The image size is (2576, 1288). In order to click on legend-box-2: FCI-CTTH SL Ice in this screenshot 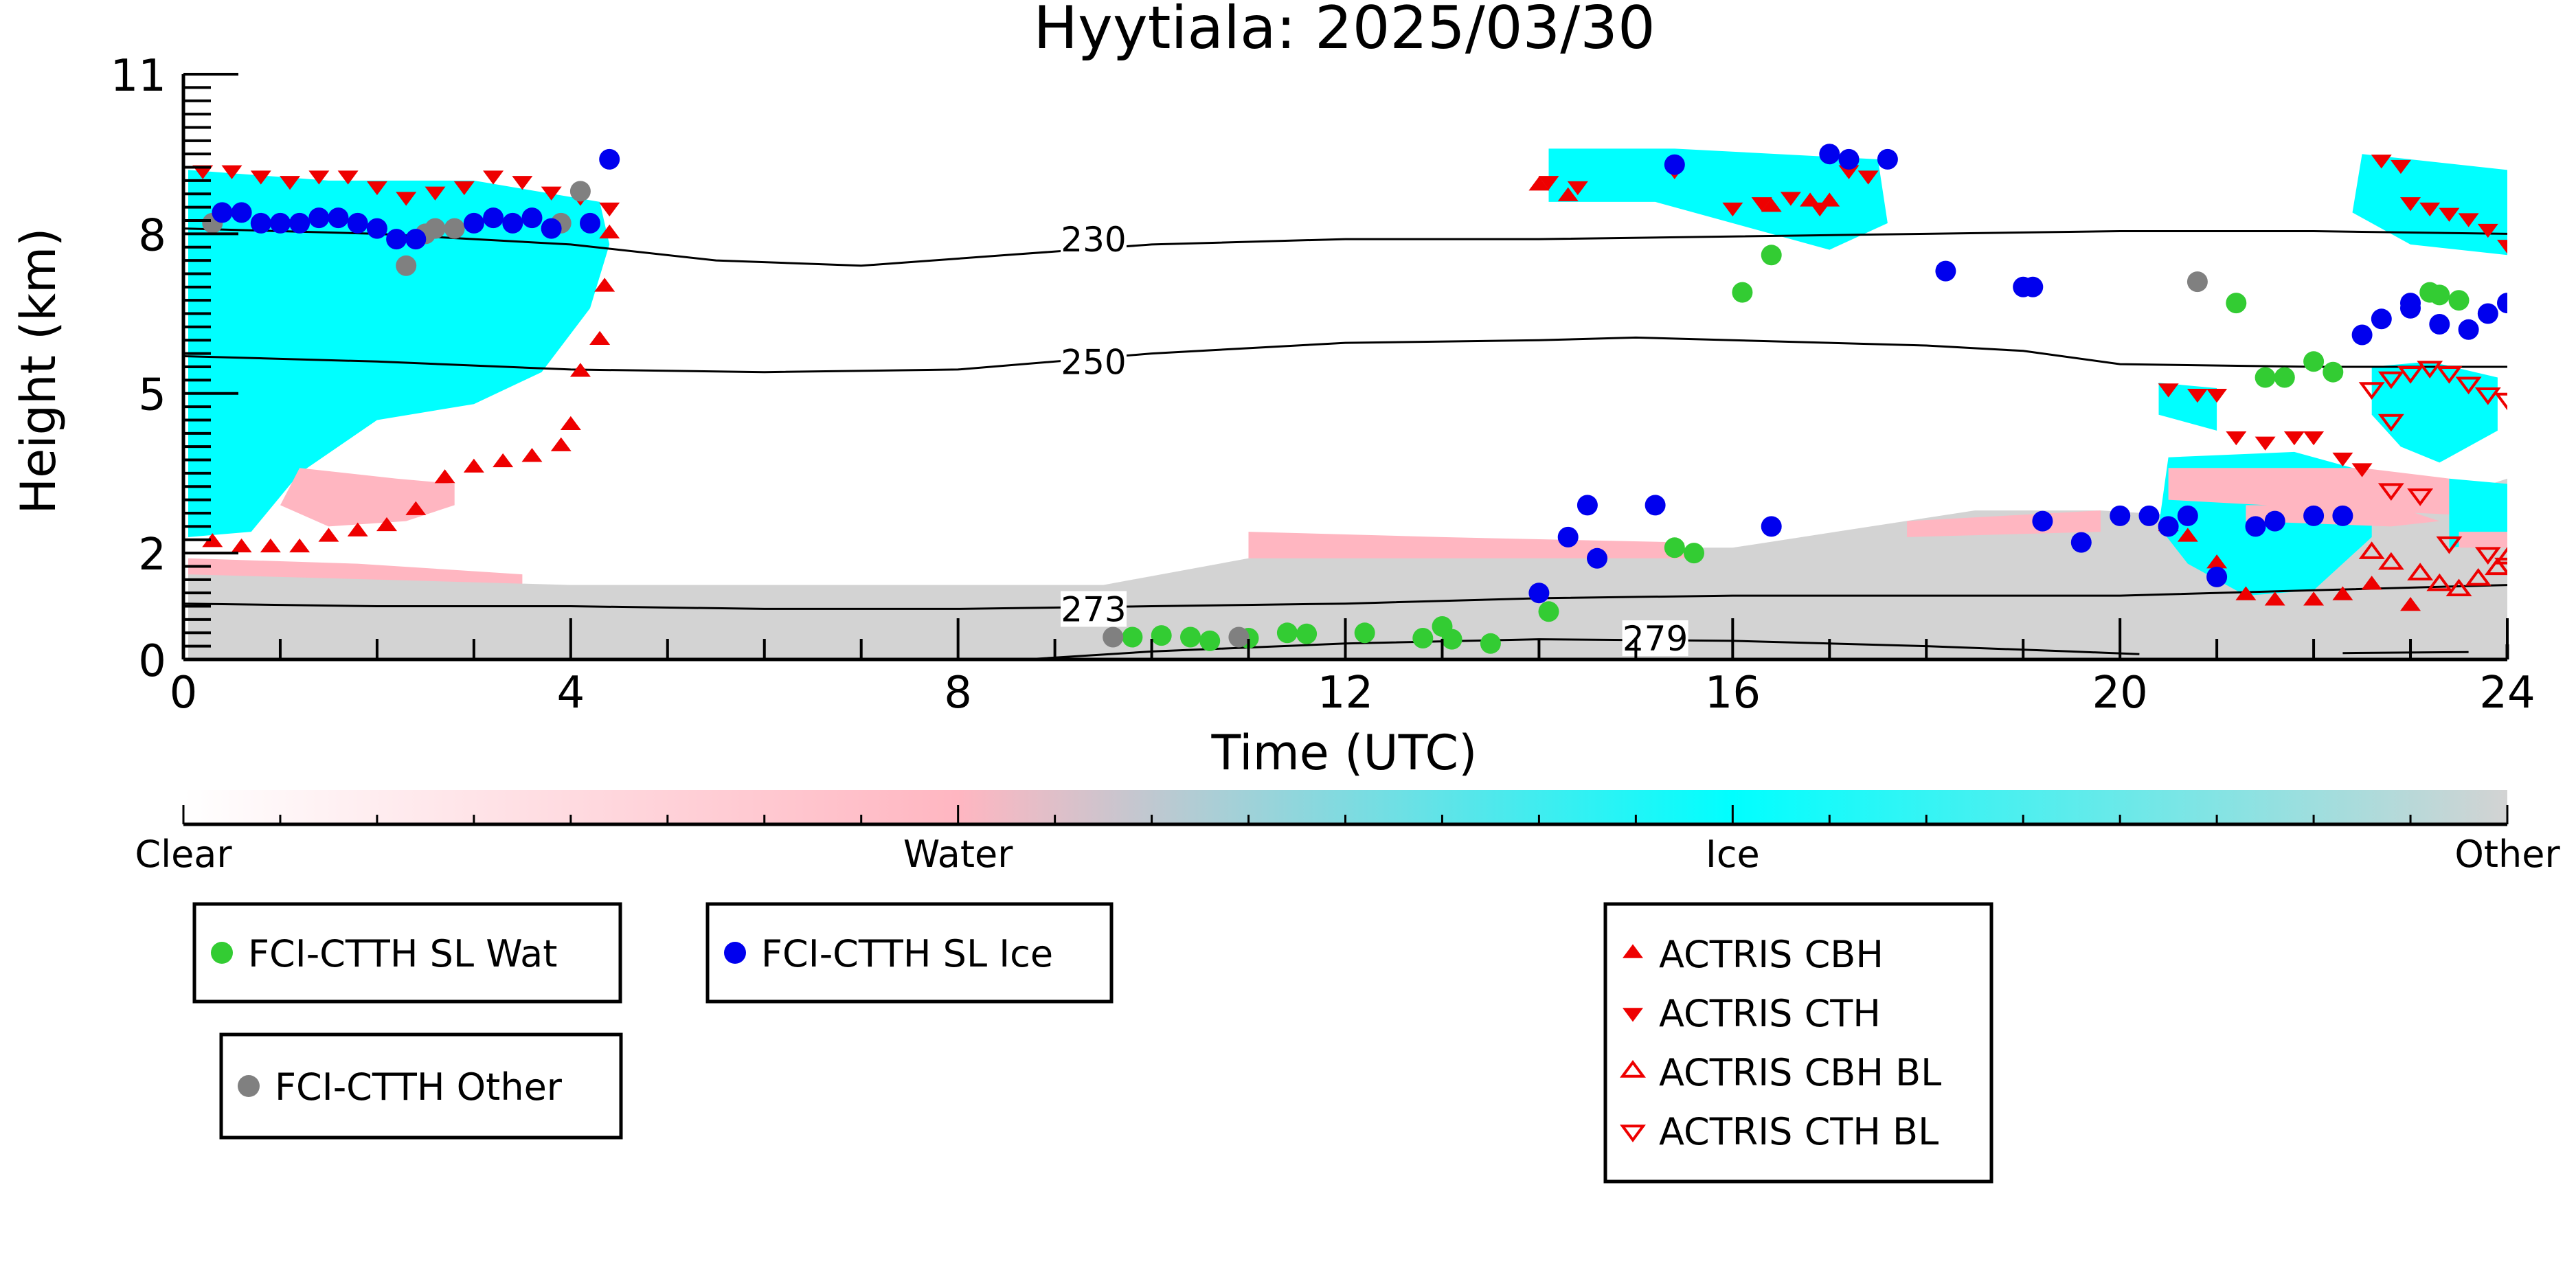, I will do `click(909, 953)`.